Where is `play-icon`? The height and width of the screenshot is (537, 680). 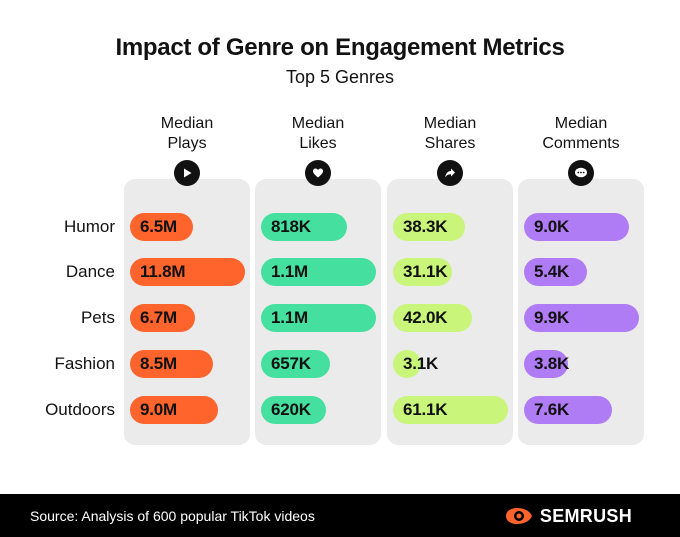
play-icon is located at coordinates (187, 173).